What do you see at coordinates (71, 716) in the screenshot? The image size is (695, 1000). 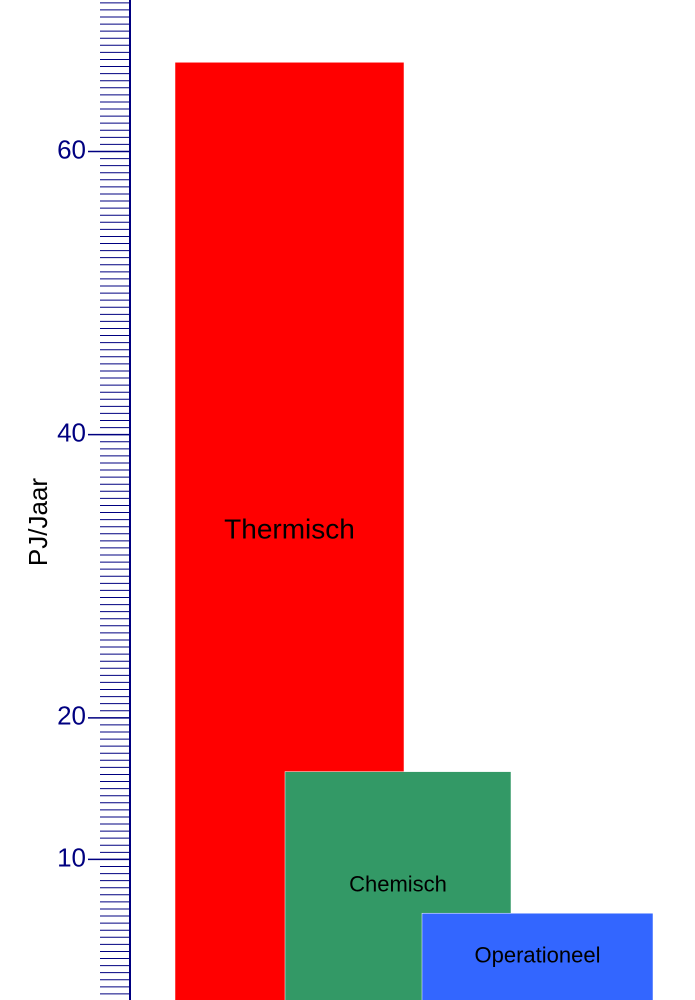 I see `y-tick-label: 20` at bounding box center [71, 716].